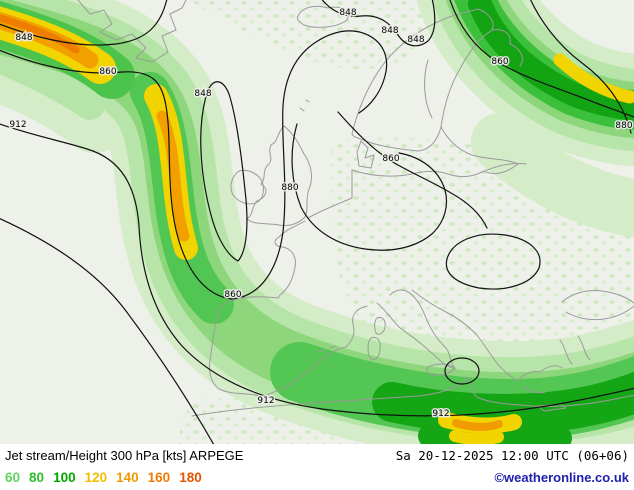 Image resolution: width=634 pixels, height=490 pixels. I want to click on coast-greenland, so click(132, 31).